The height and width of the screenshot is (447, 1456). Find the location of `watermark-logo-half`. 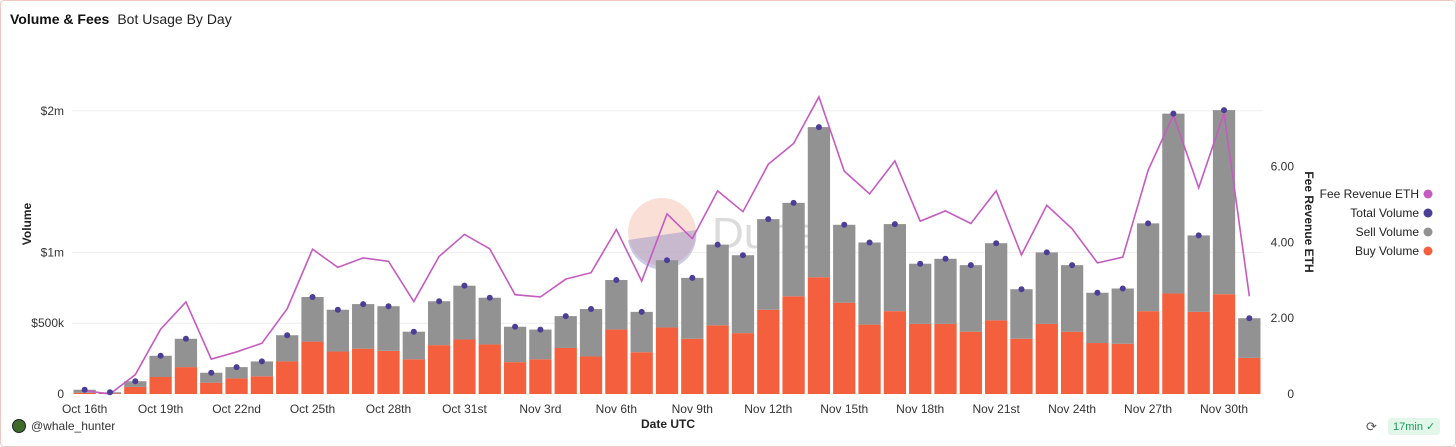

watermark-logo-half is located at coordinates (662, 250).